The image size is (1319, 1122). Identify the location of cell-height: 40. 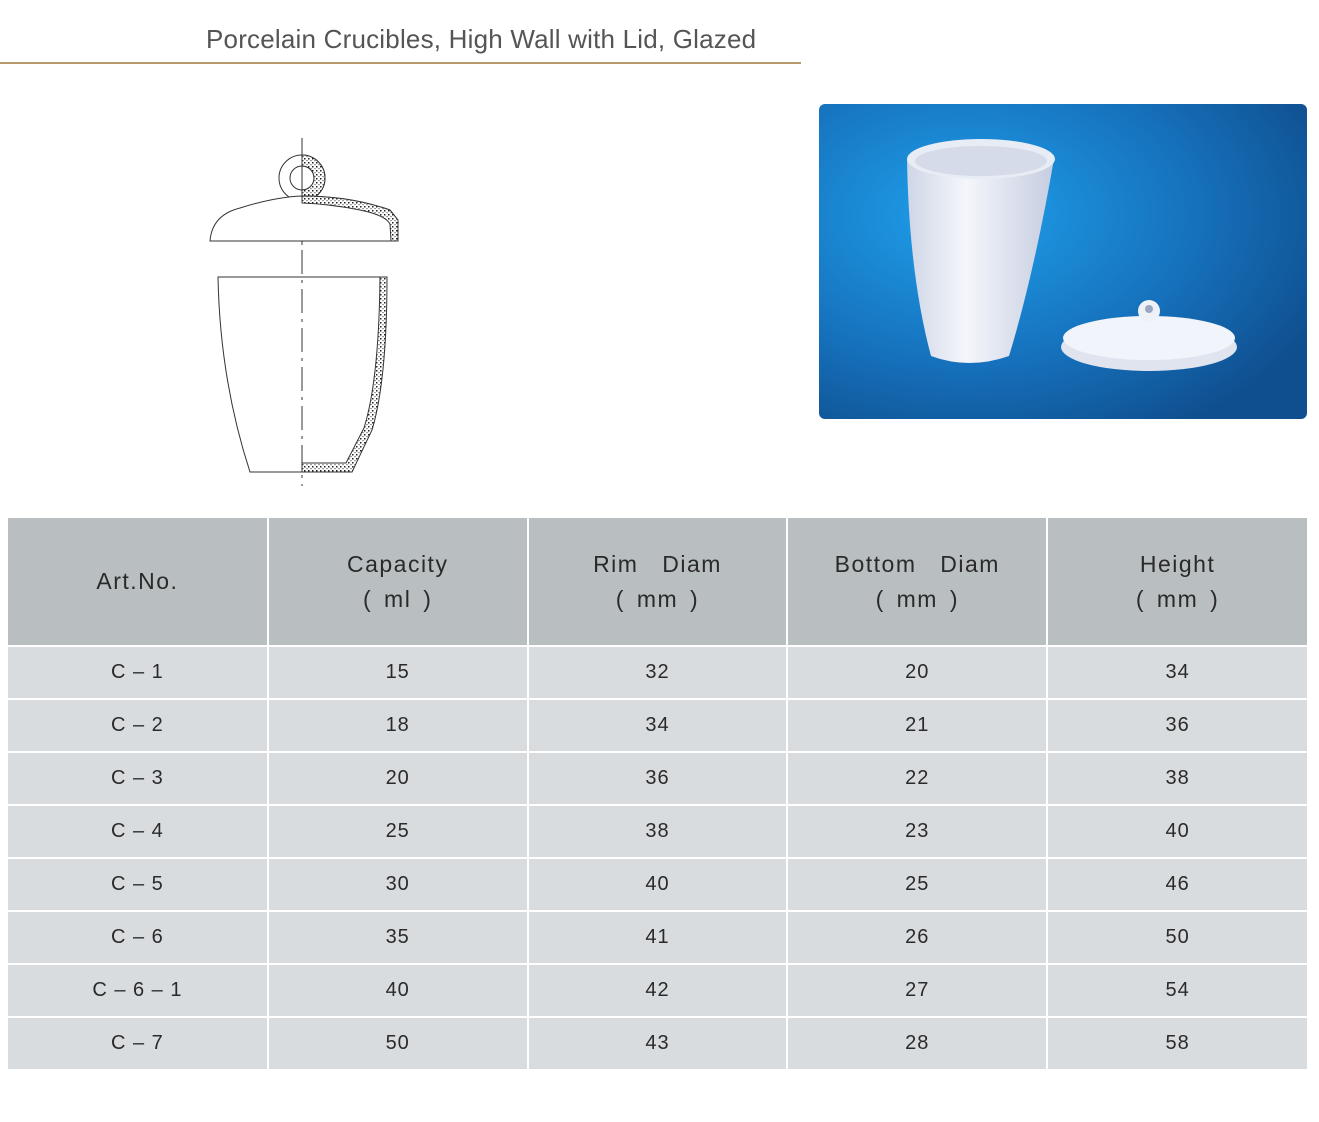
(1176, 831).